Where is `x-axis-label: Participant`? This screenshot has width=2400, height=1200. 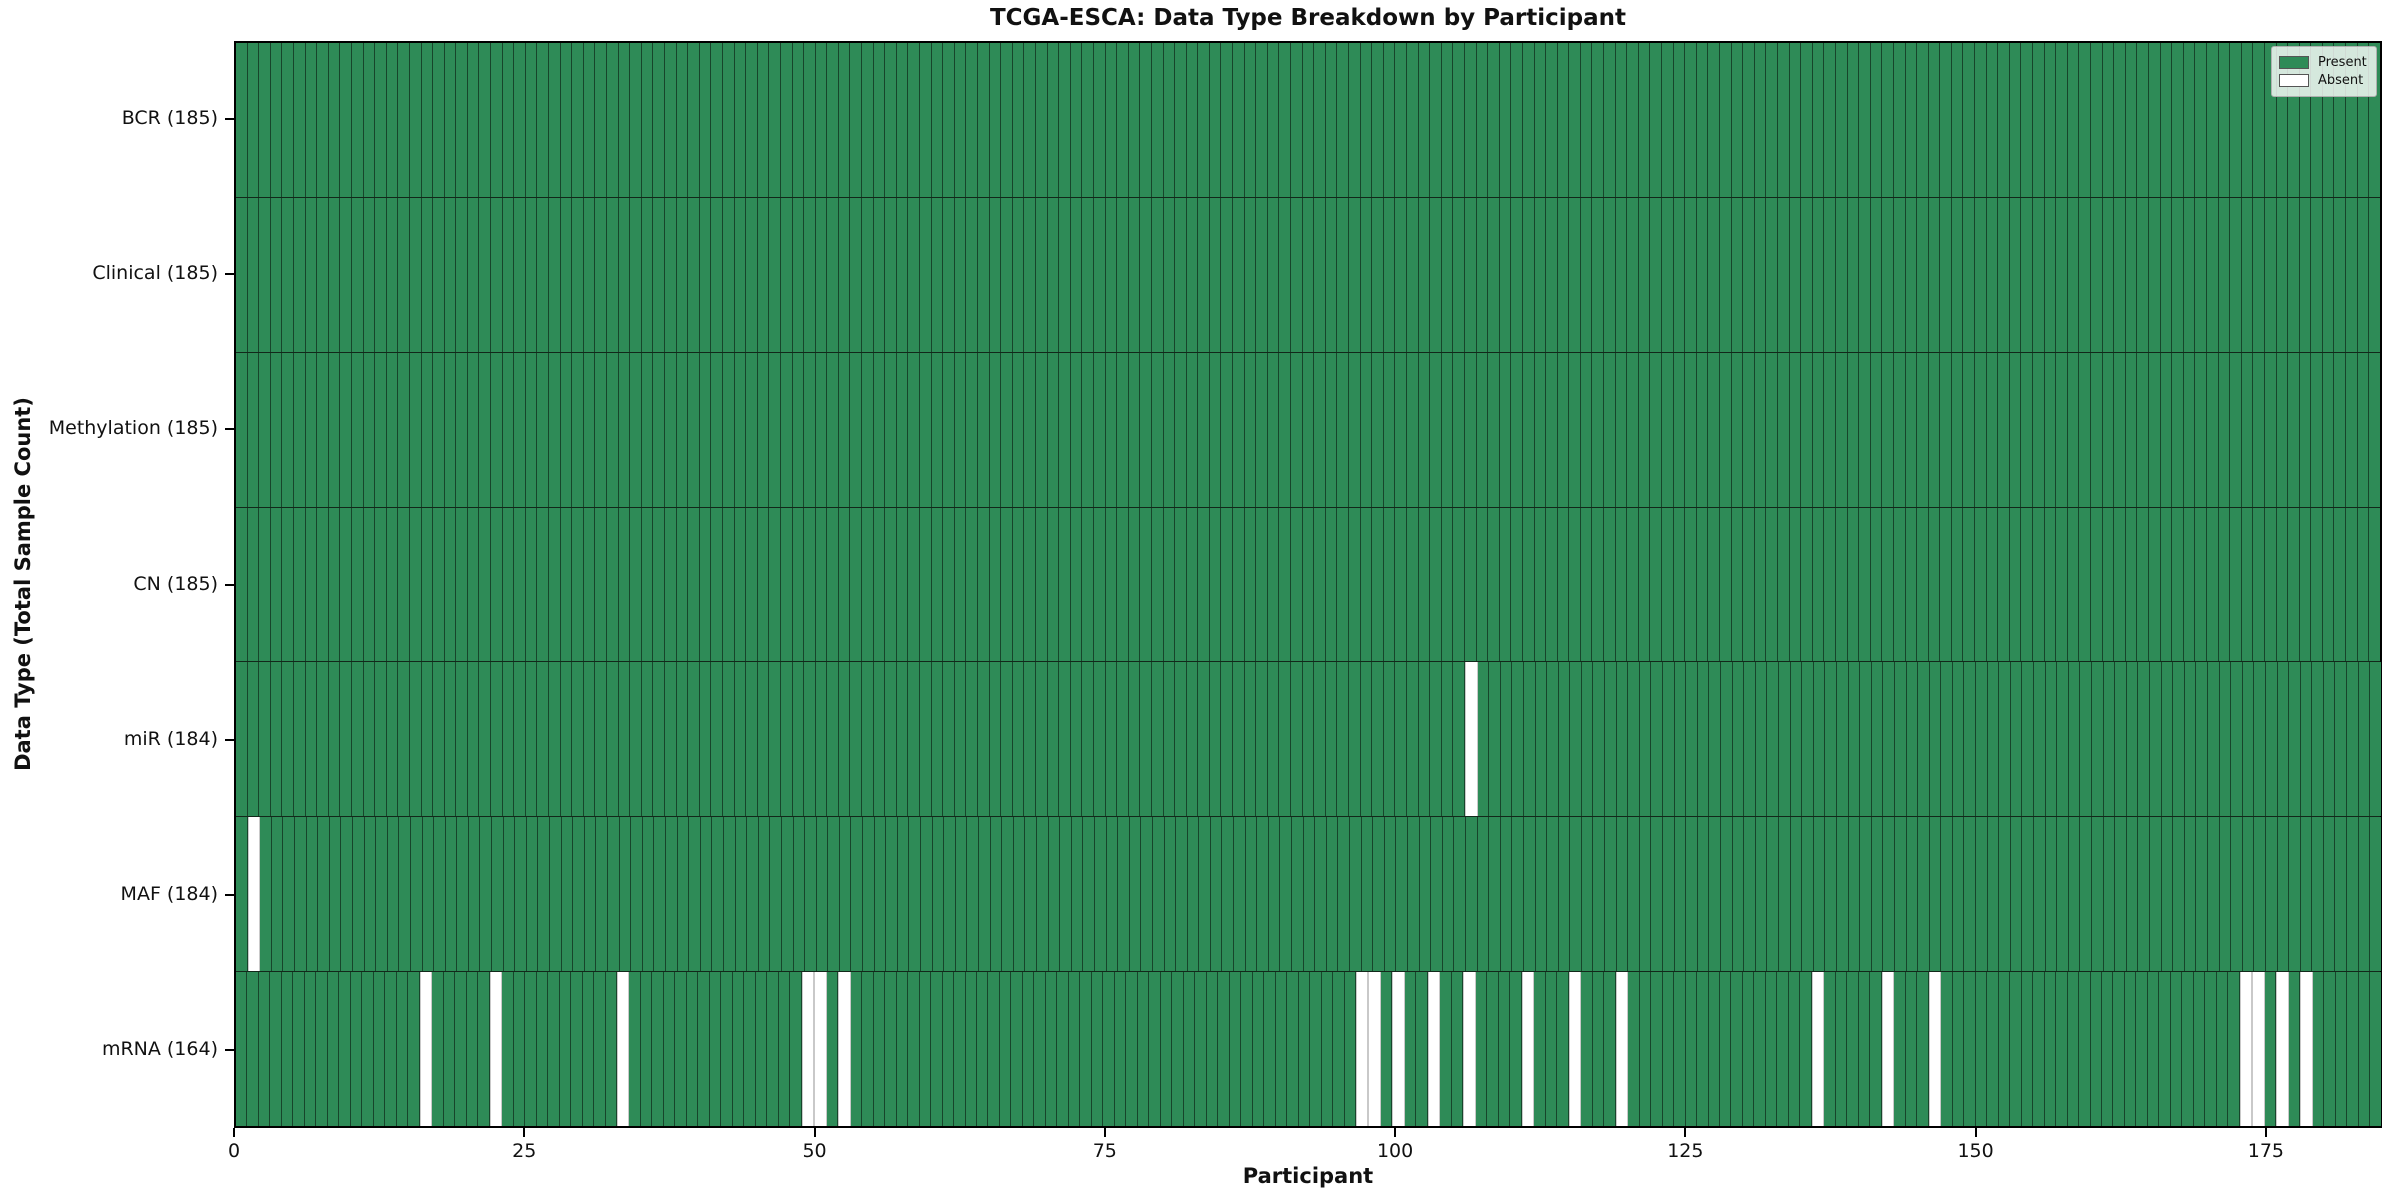
x-axis-label: Participant is located at coordinates (1308, 1176).